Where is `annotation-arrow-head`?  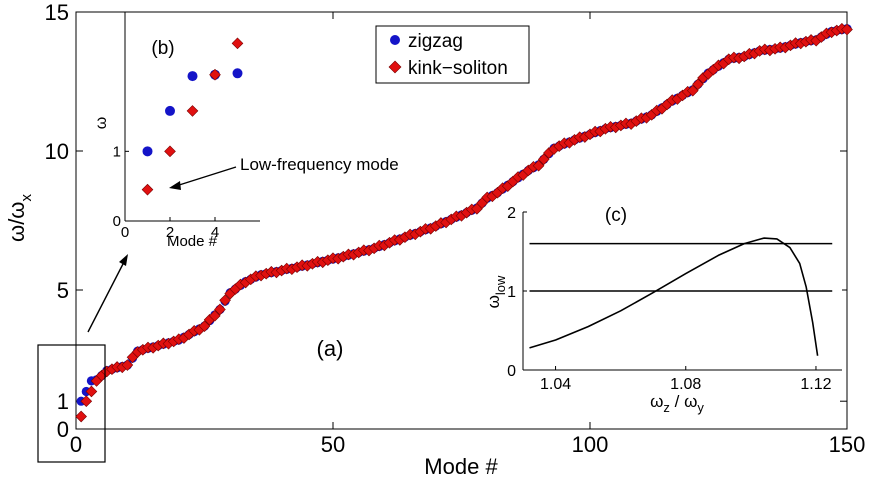
annotation-arrow-head is located at coordinates (175, 185).